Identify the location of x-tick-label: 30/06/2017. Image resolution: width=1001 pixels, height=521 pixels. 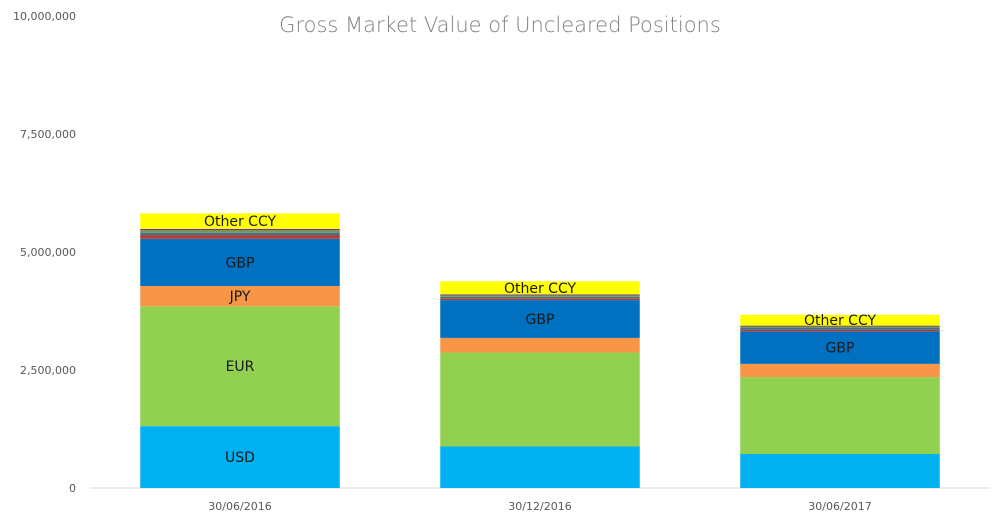
(839, 506).